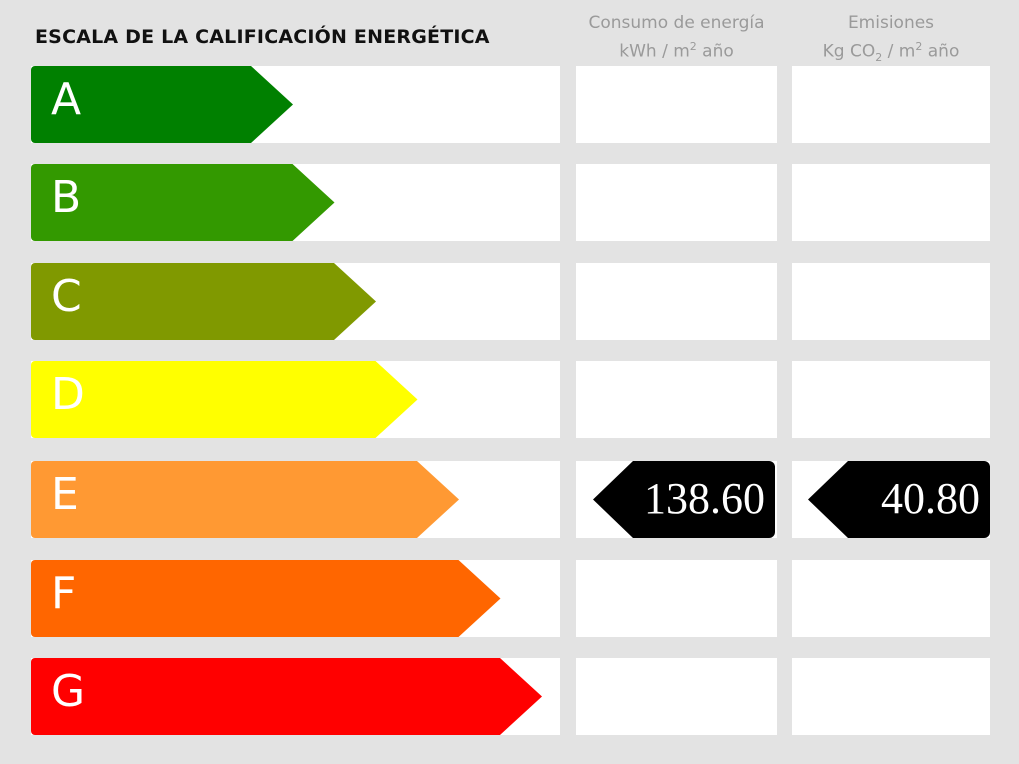 Image resolution: width=1019 pixels, height=764 pixels. I want to click on rating-letter: G, so click(68, 691).